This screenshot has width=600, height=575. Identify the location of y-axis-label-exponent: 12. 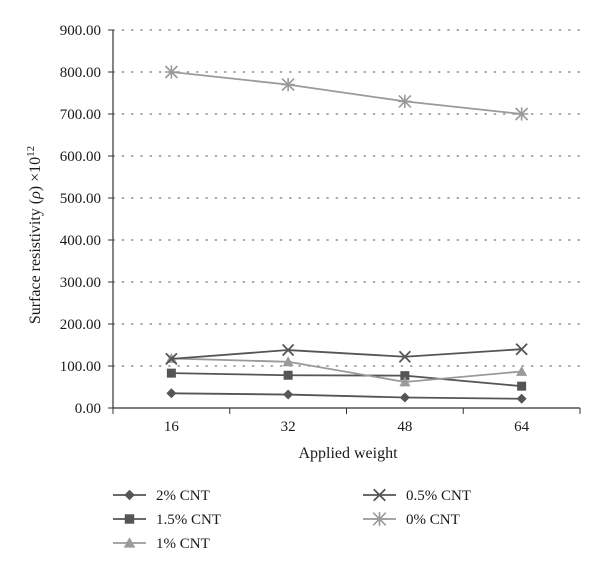
(31, 151).